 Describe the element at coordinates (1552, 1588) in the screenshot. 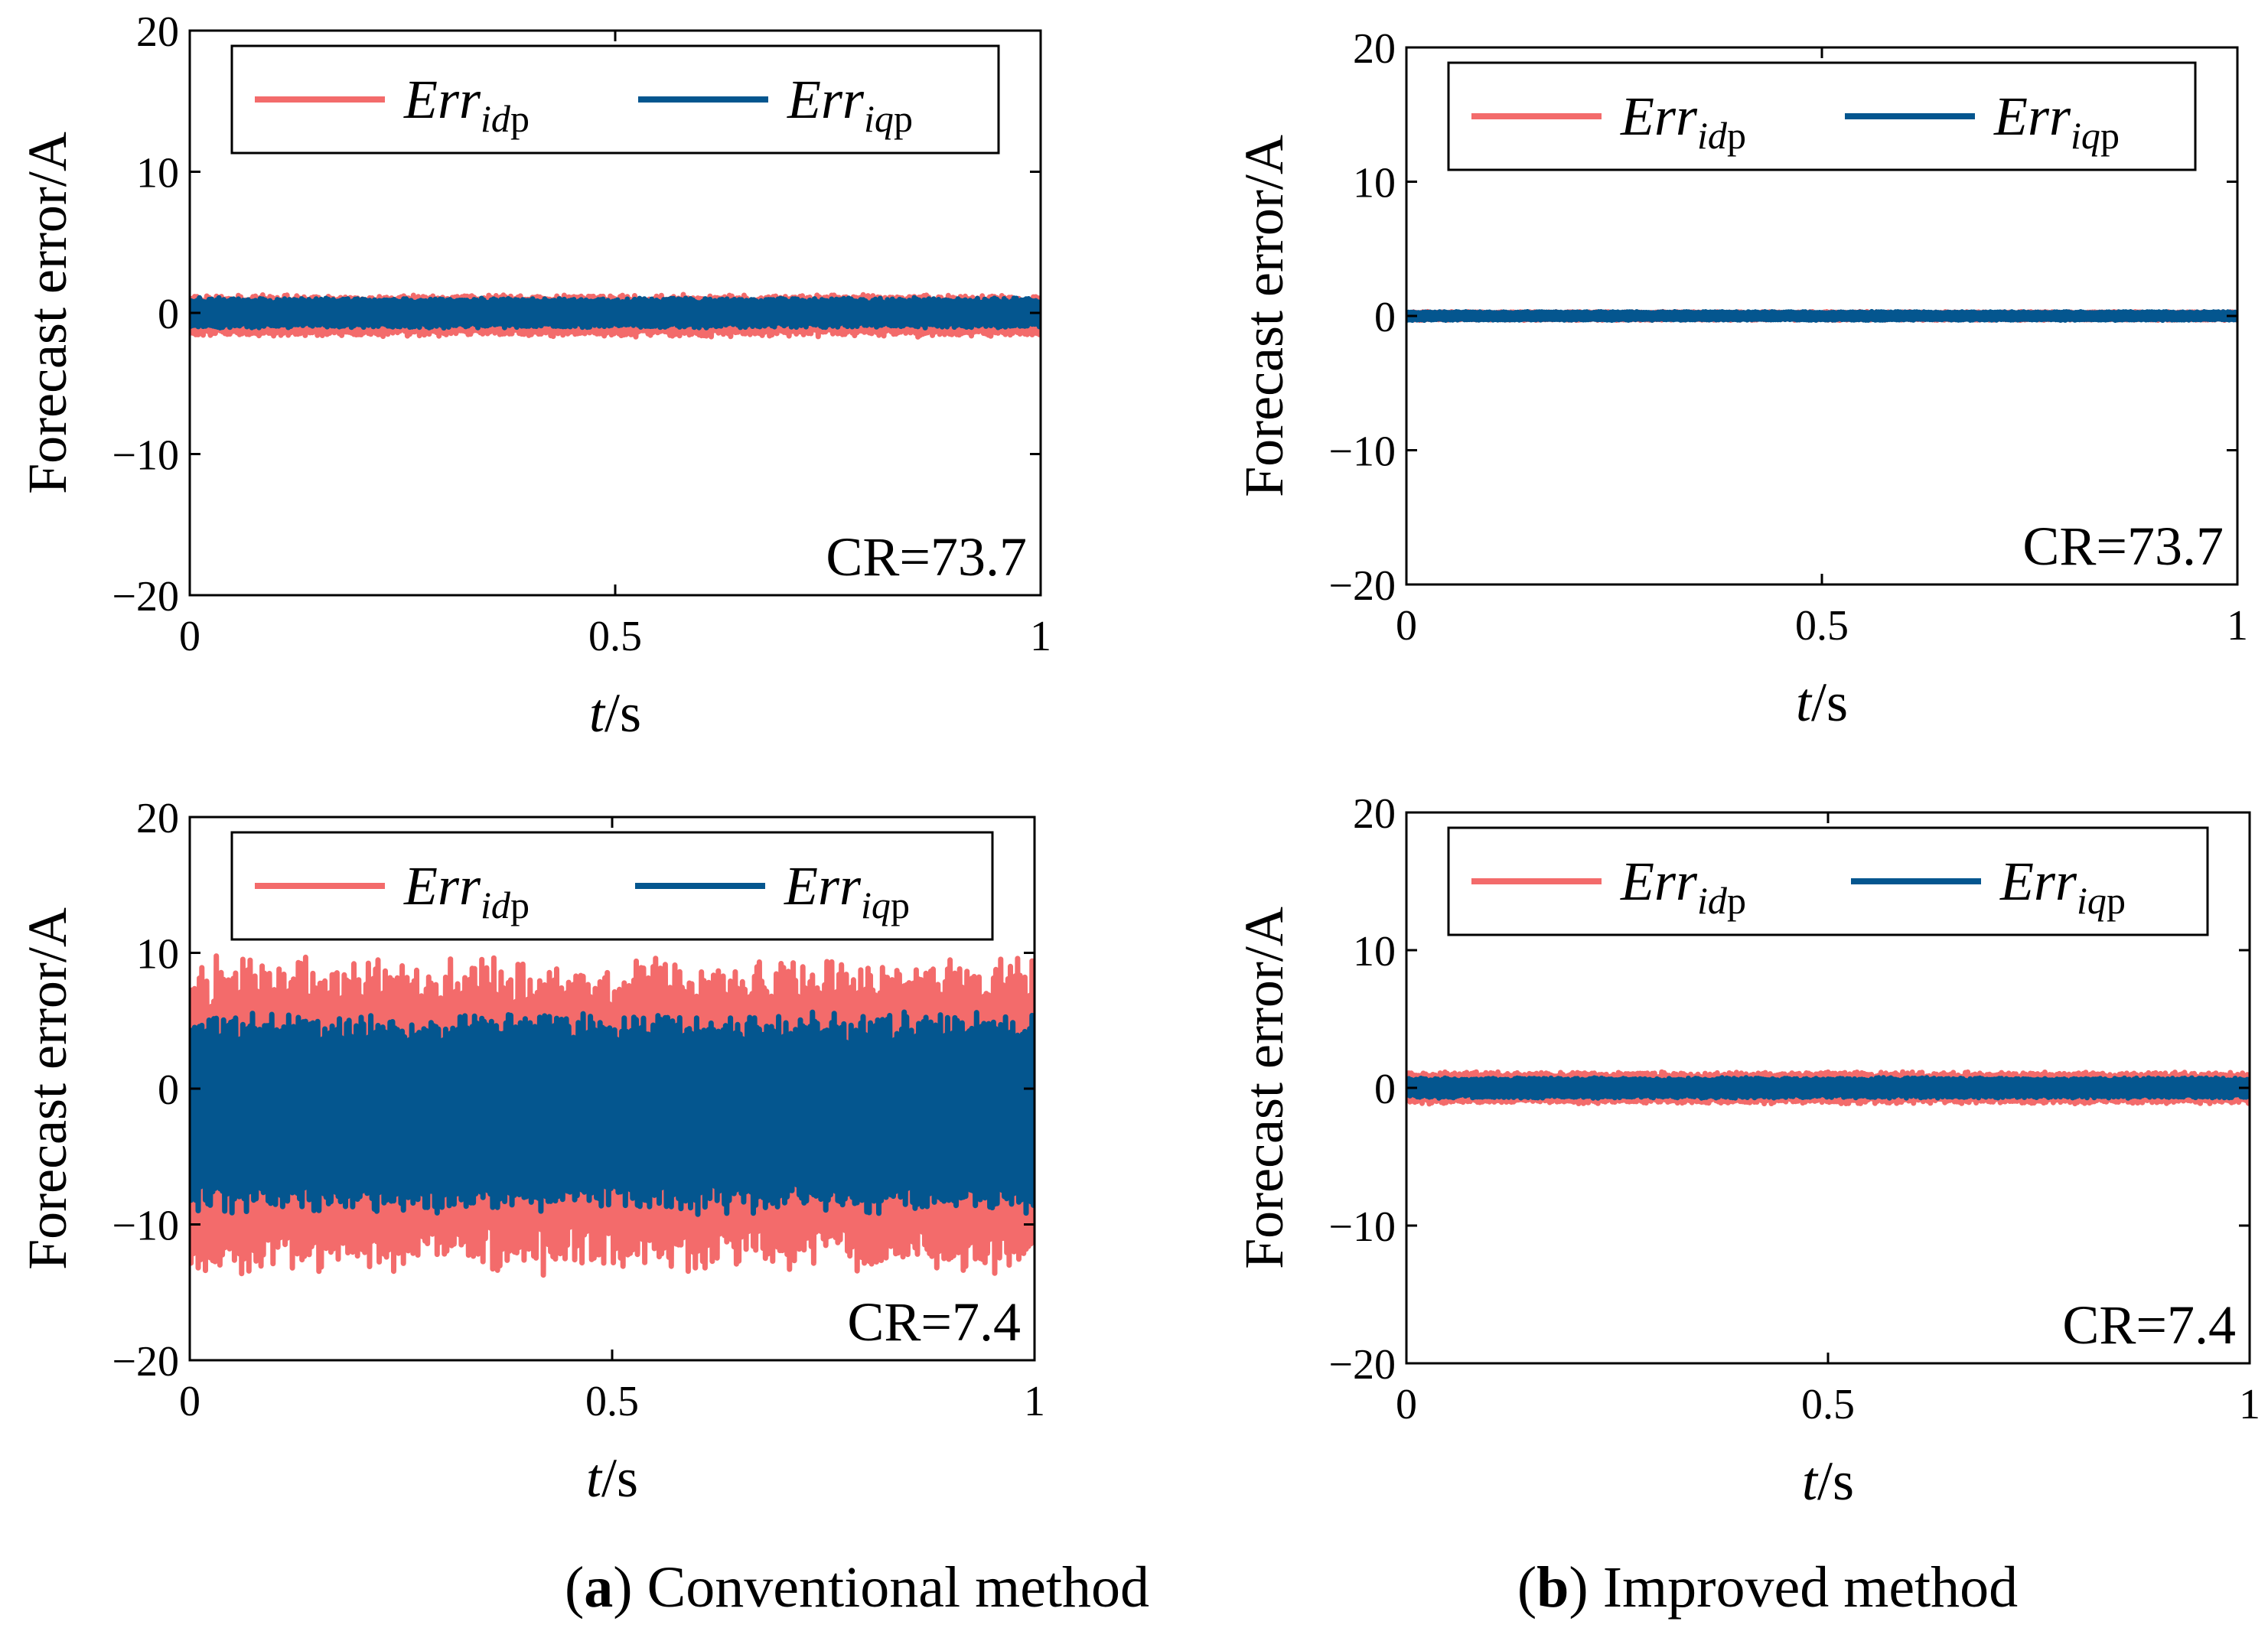

I see `caption-b-letter: b` at that location.